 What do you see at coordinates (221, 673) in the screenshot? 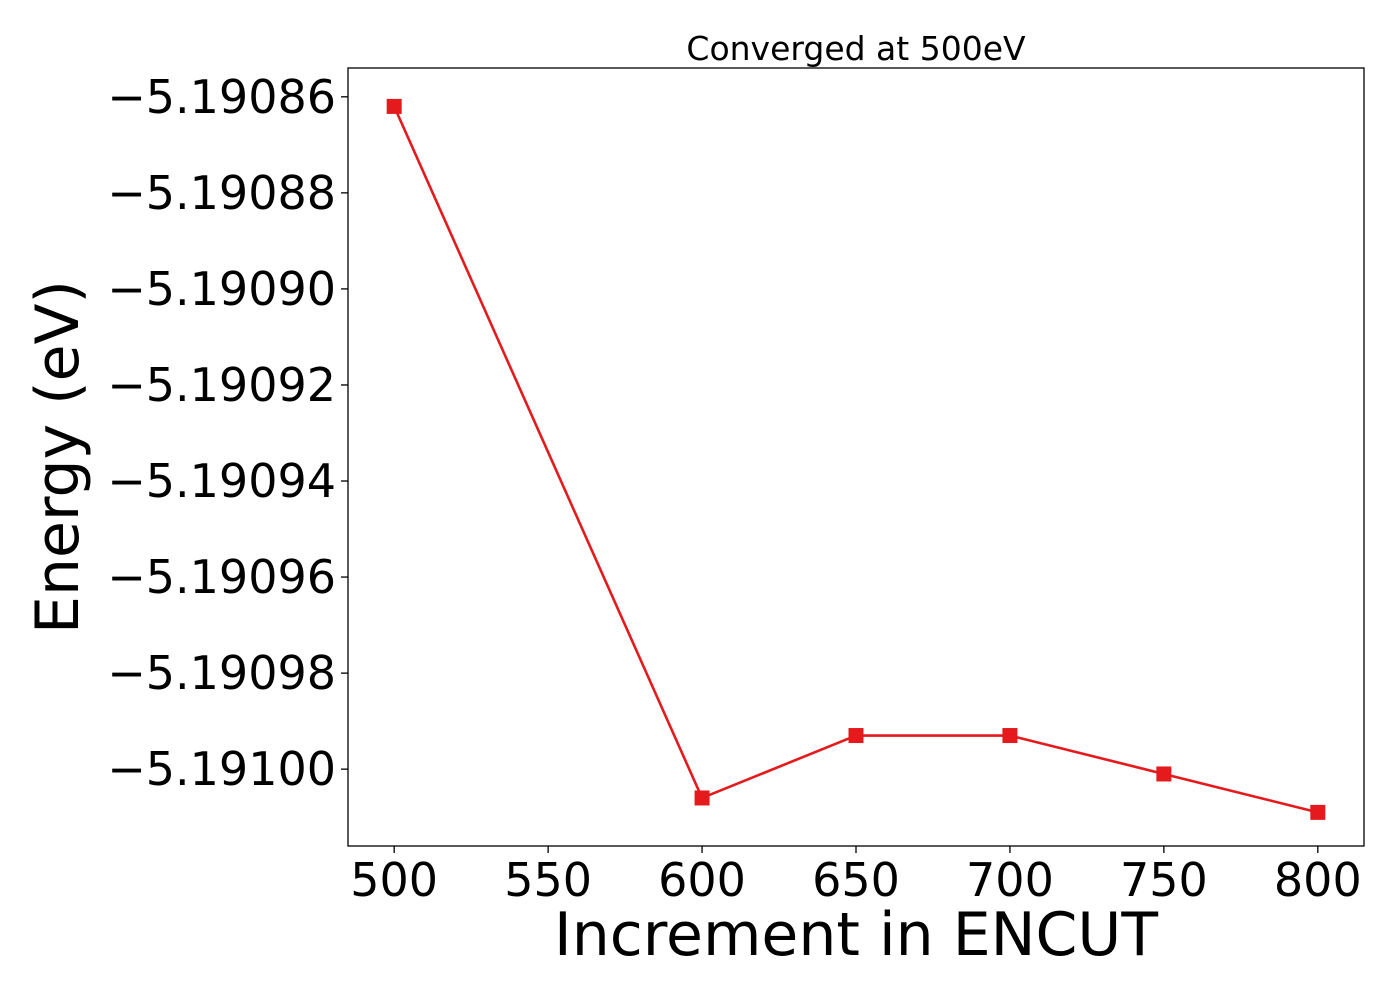
I see `y-tick-label: −5.19098` at bounding box center [221, 673].